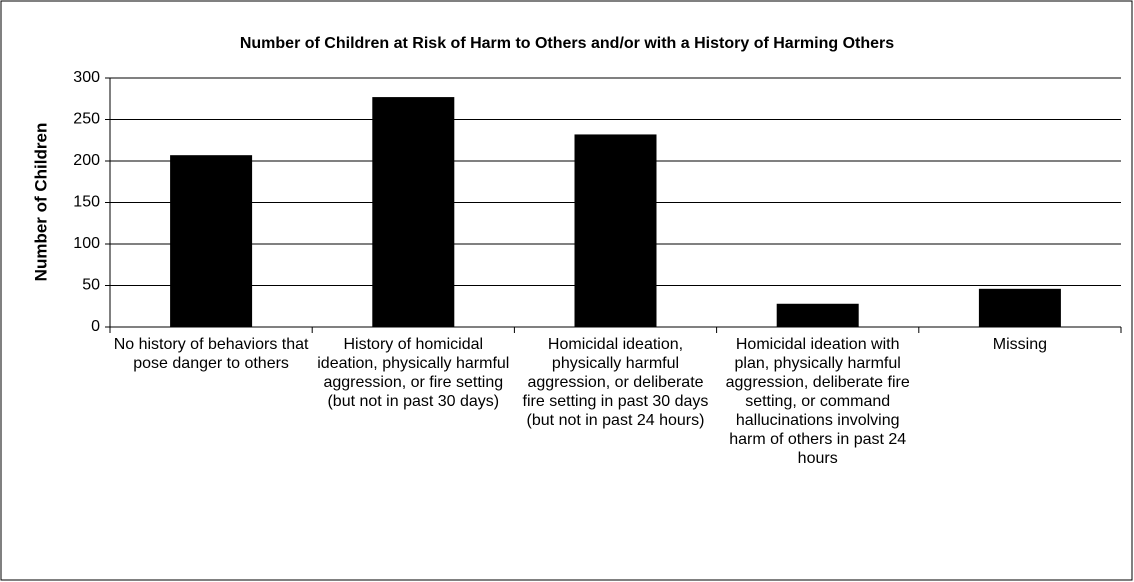 The width and height of the screenshot is (1134, 582). What do you see at coordinates (86, 119) in the screenshot?
I see `y-tick-label: 250` at bounding box center [86, 119].